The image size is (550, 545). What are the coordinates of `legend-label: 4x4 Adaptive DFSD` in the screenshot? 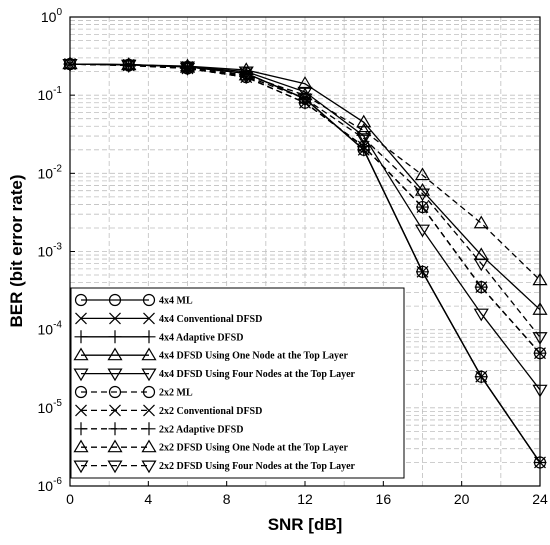 It's located at (201, 337).